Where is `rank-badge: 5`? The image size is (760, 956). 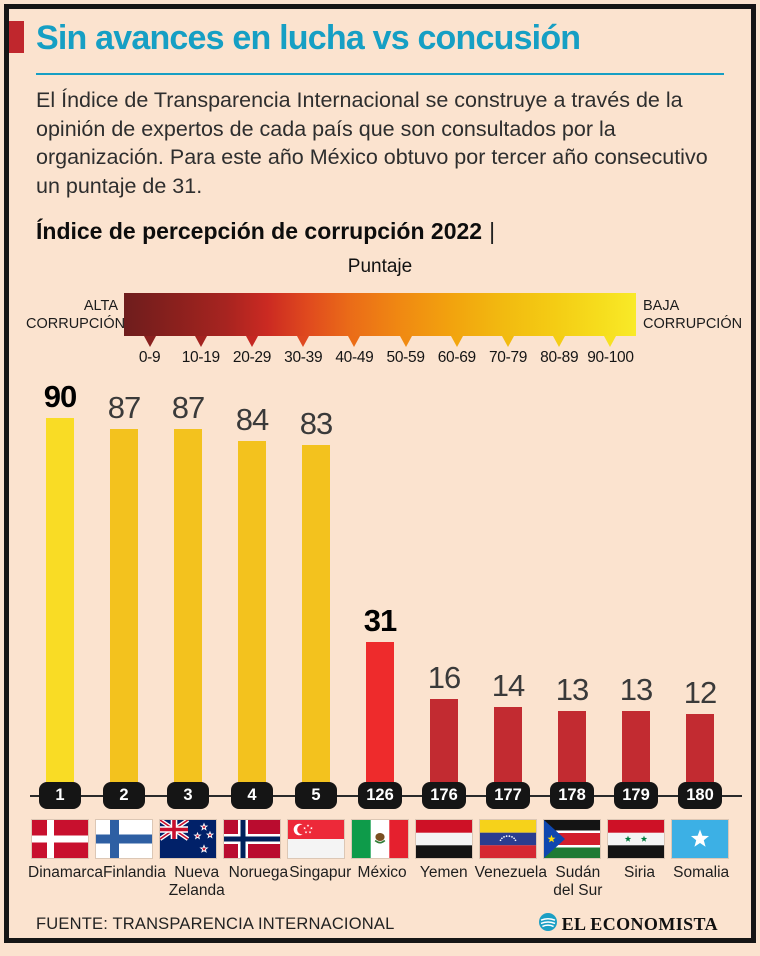 rank-badge: 5 is located at coordinates (316, 795).